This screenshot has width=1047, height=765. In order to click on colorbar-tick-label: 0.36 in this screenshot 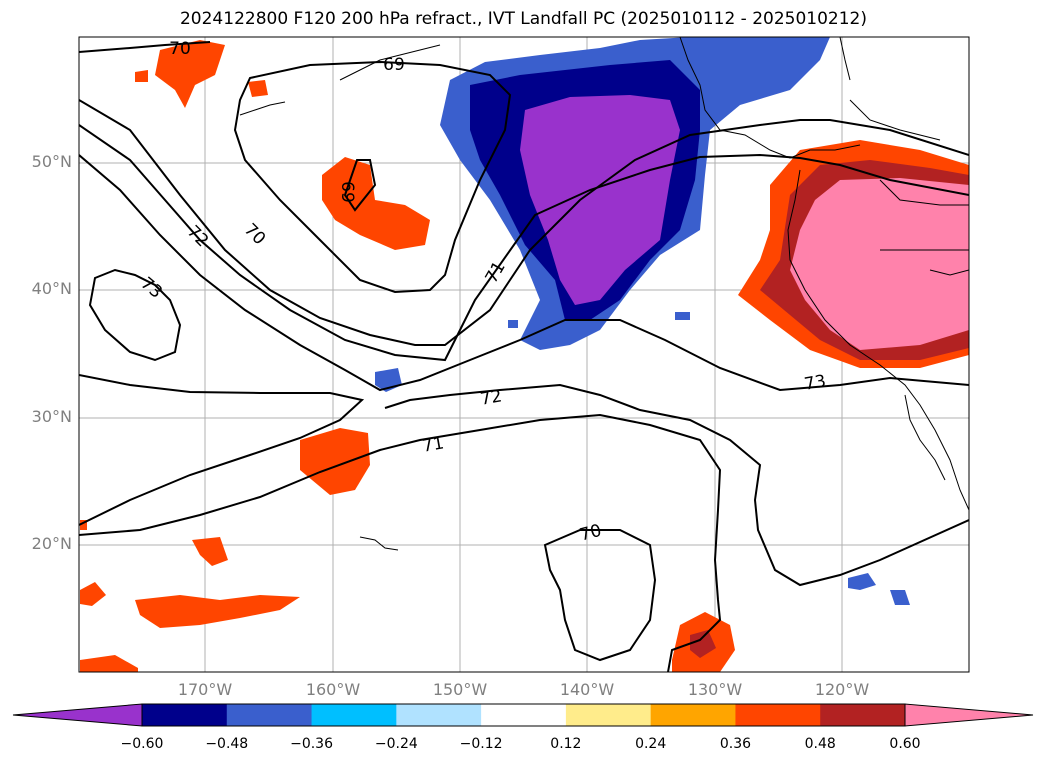, I will do `click(735, 744)`.